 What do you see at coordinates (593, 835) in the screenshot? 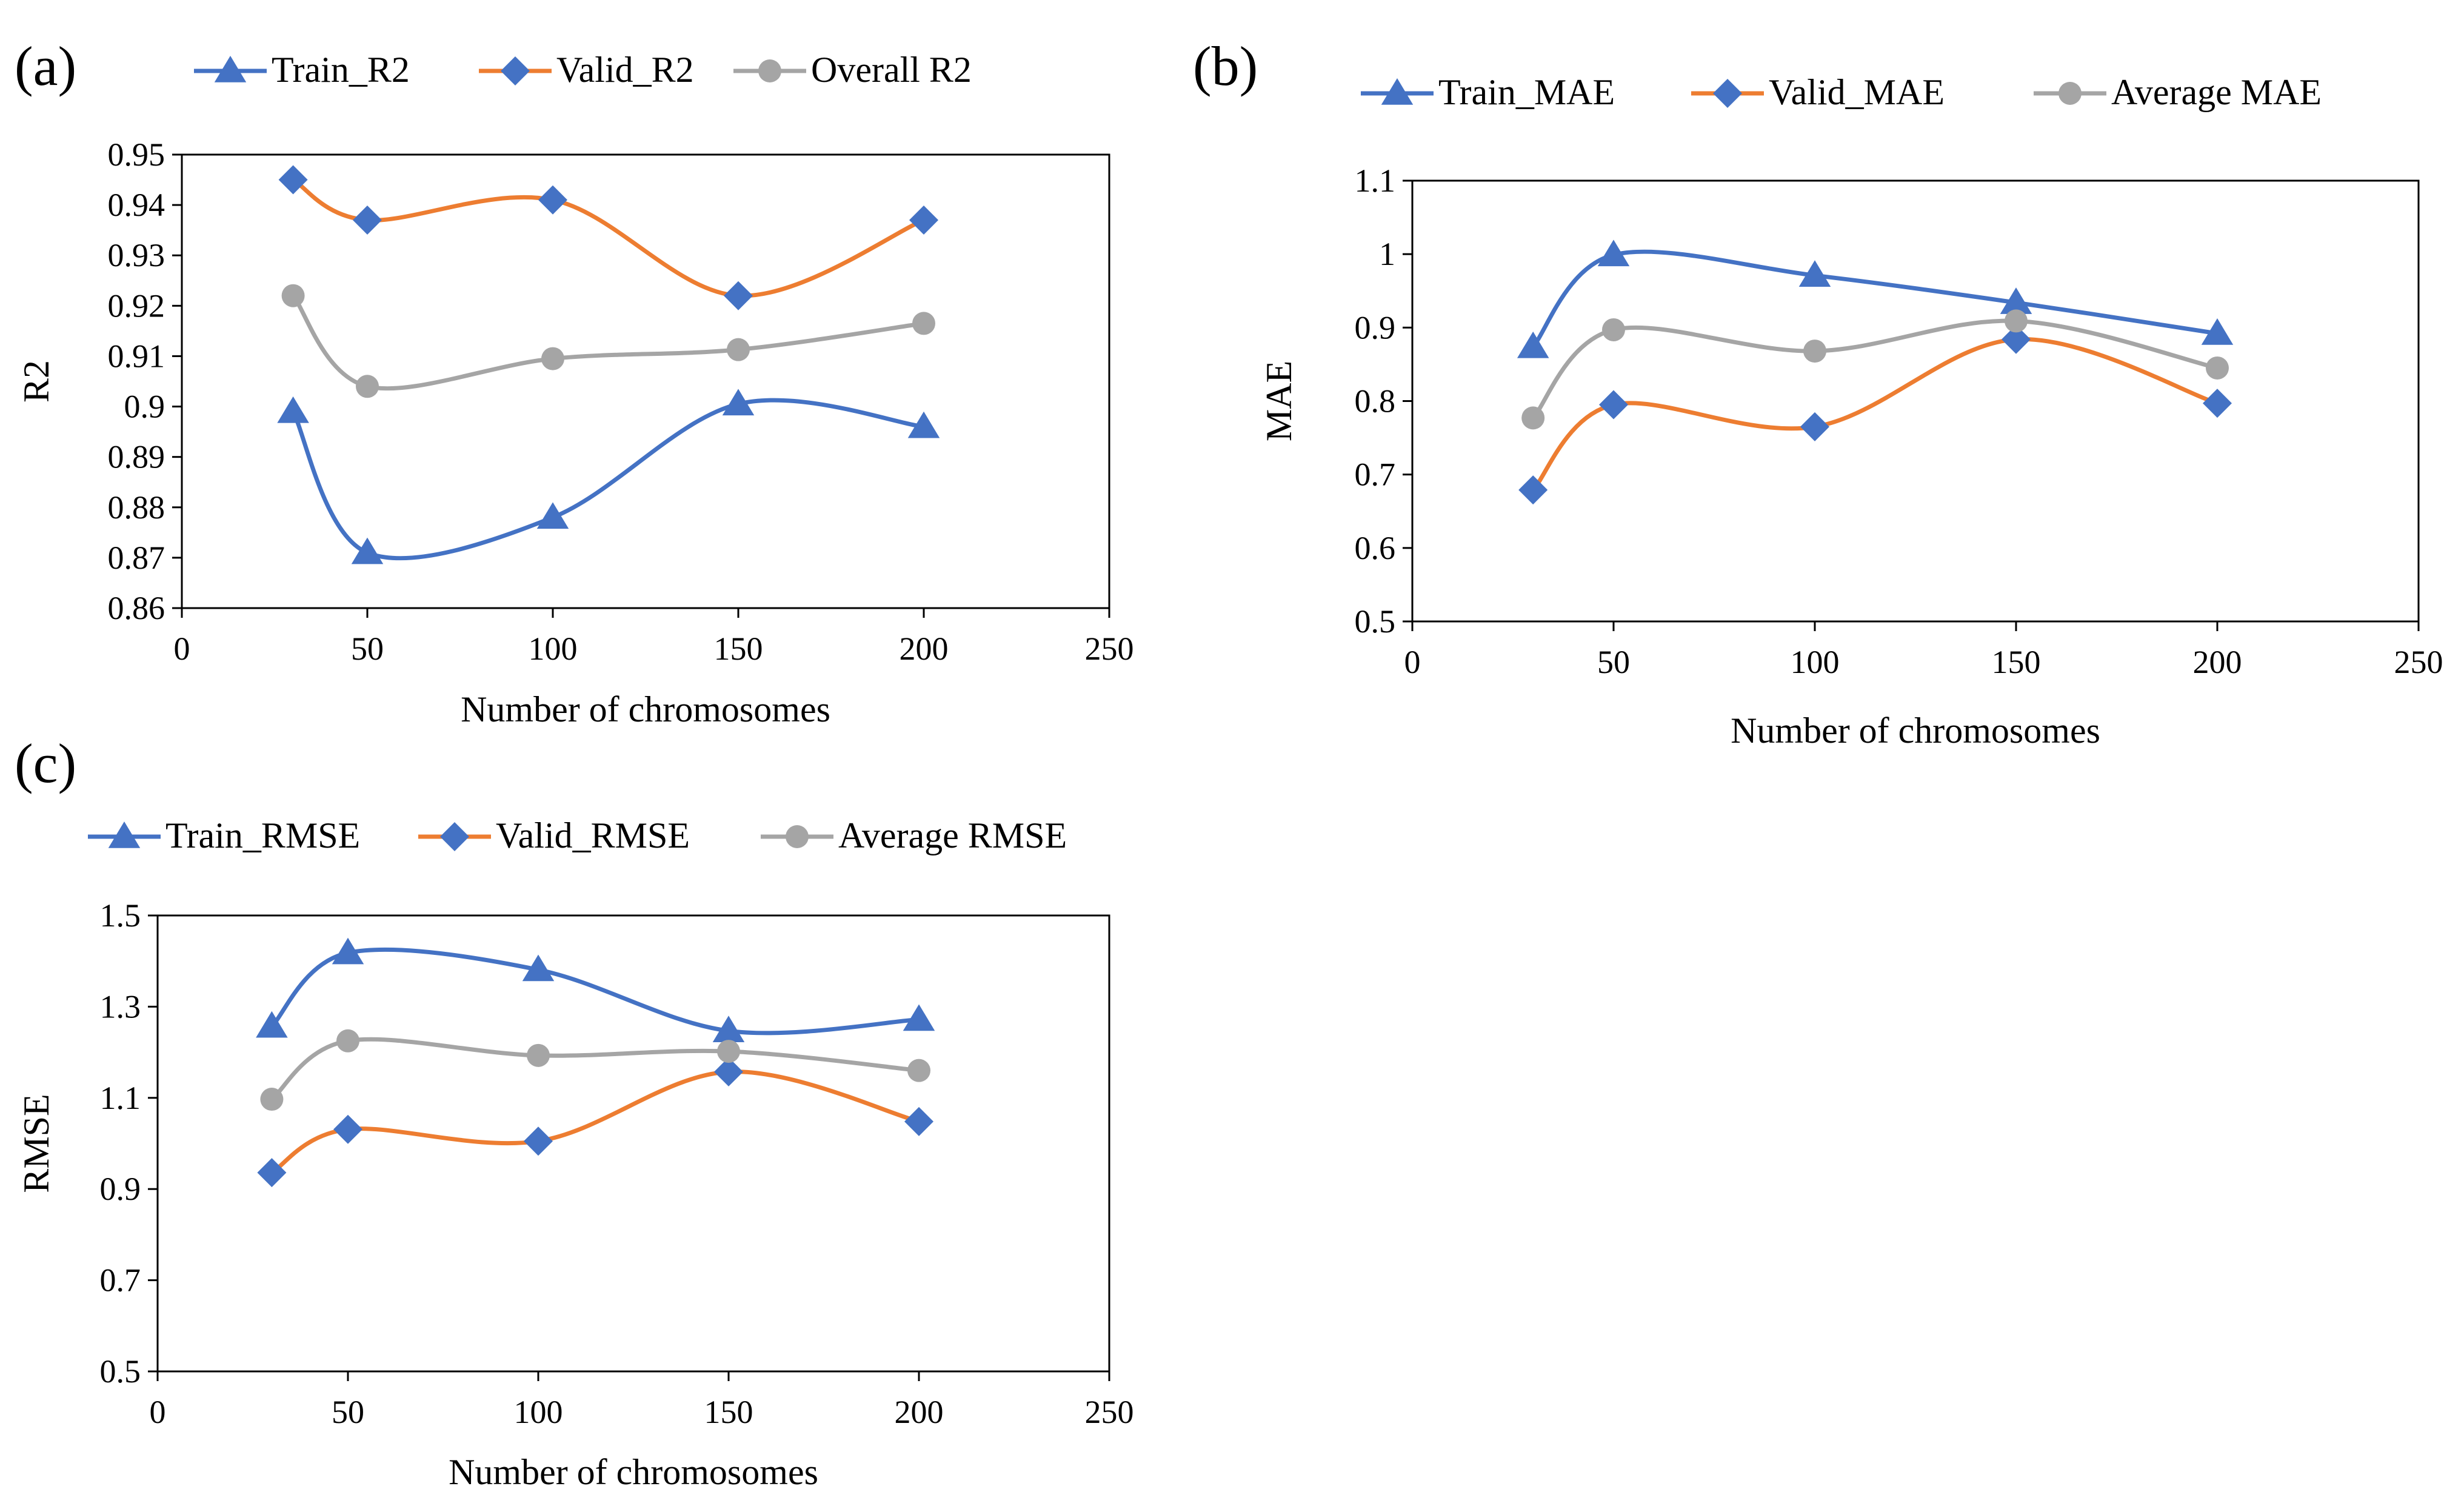
I see `legend-label: Valid_RMSE` at bounding box center [593, 835].